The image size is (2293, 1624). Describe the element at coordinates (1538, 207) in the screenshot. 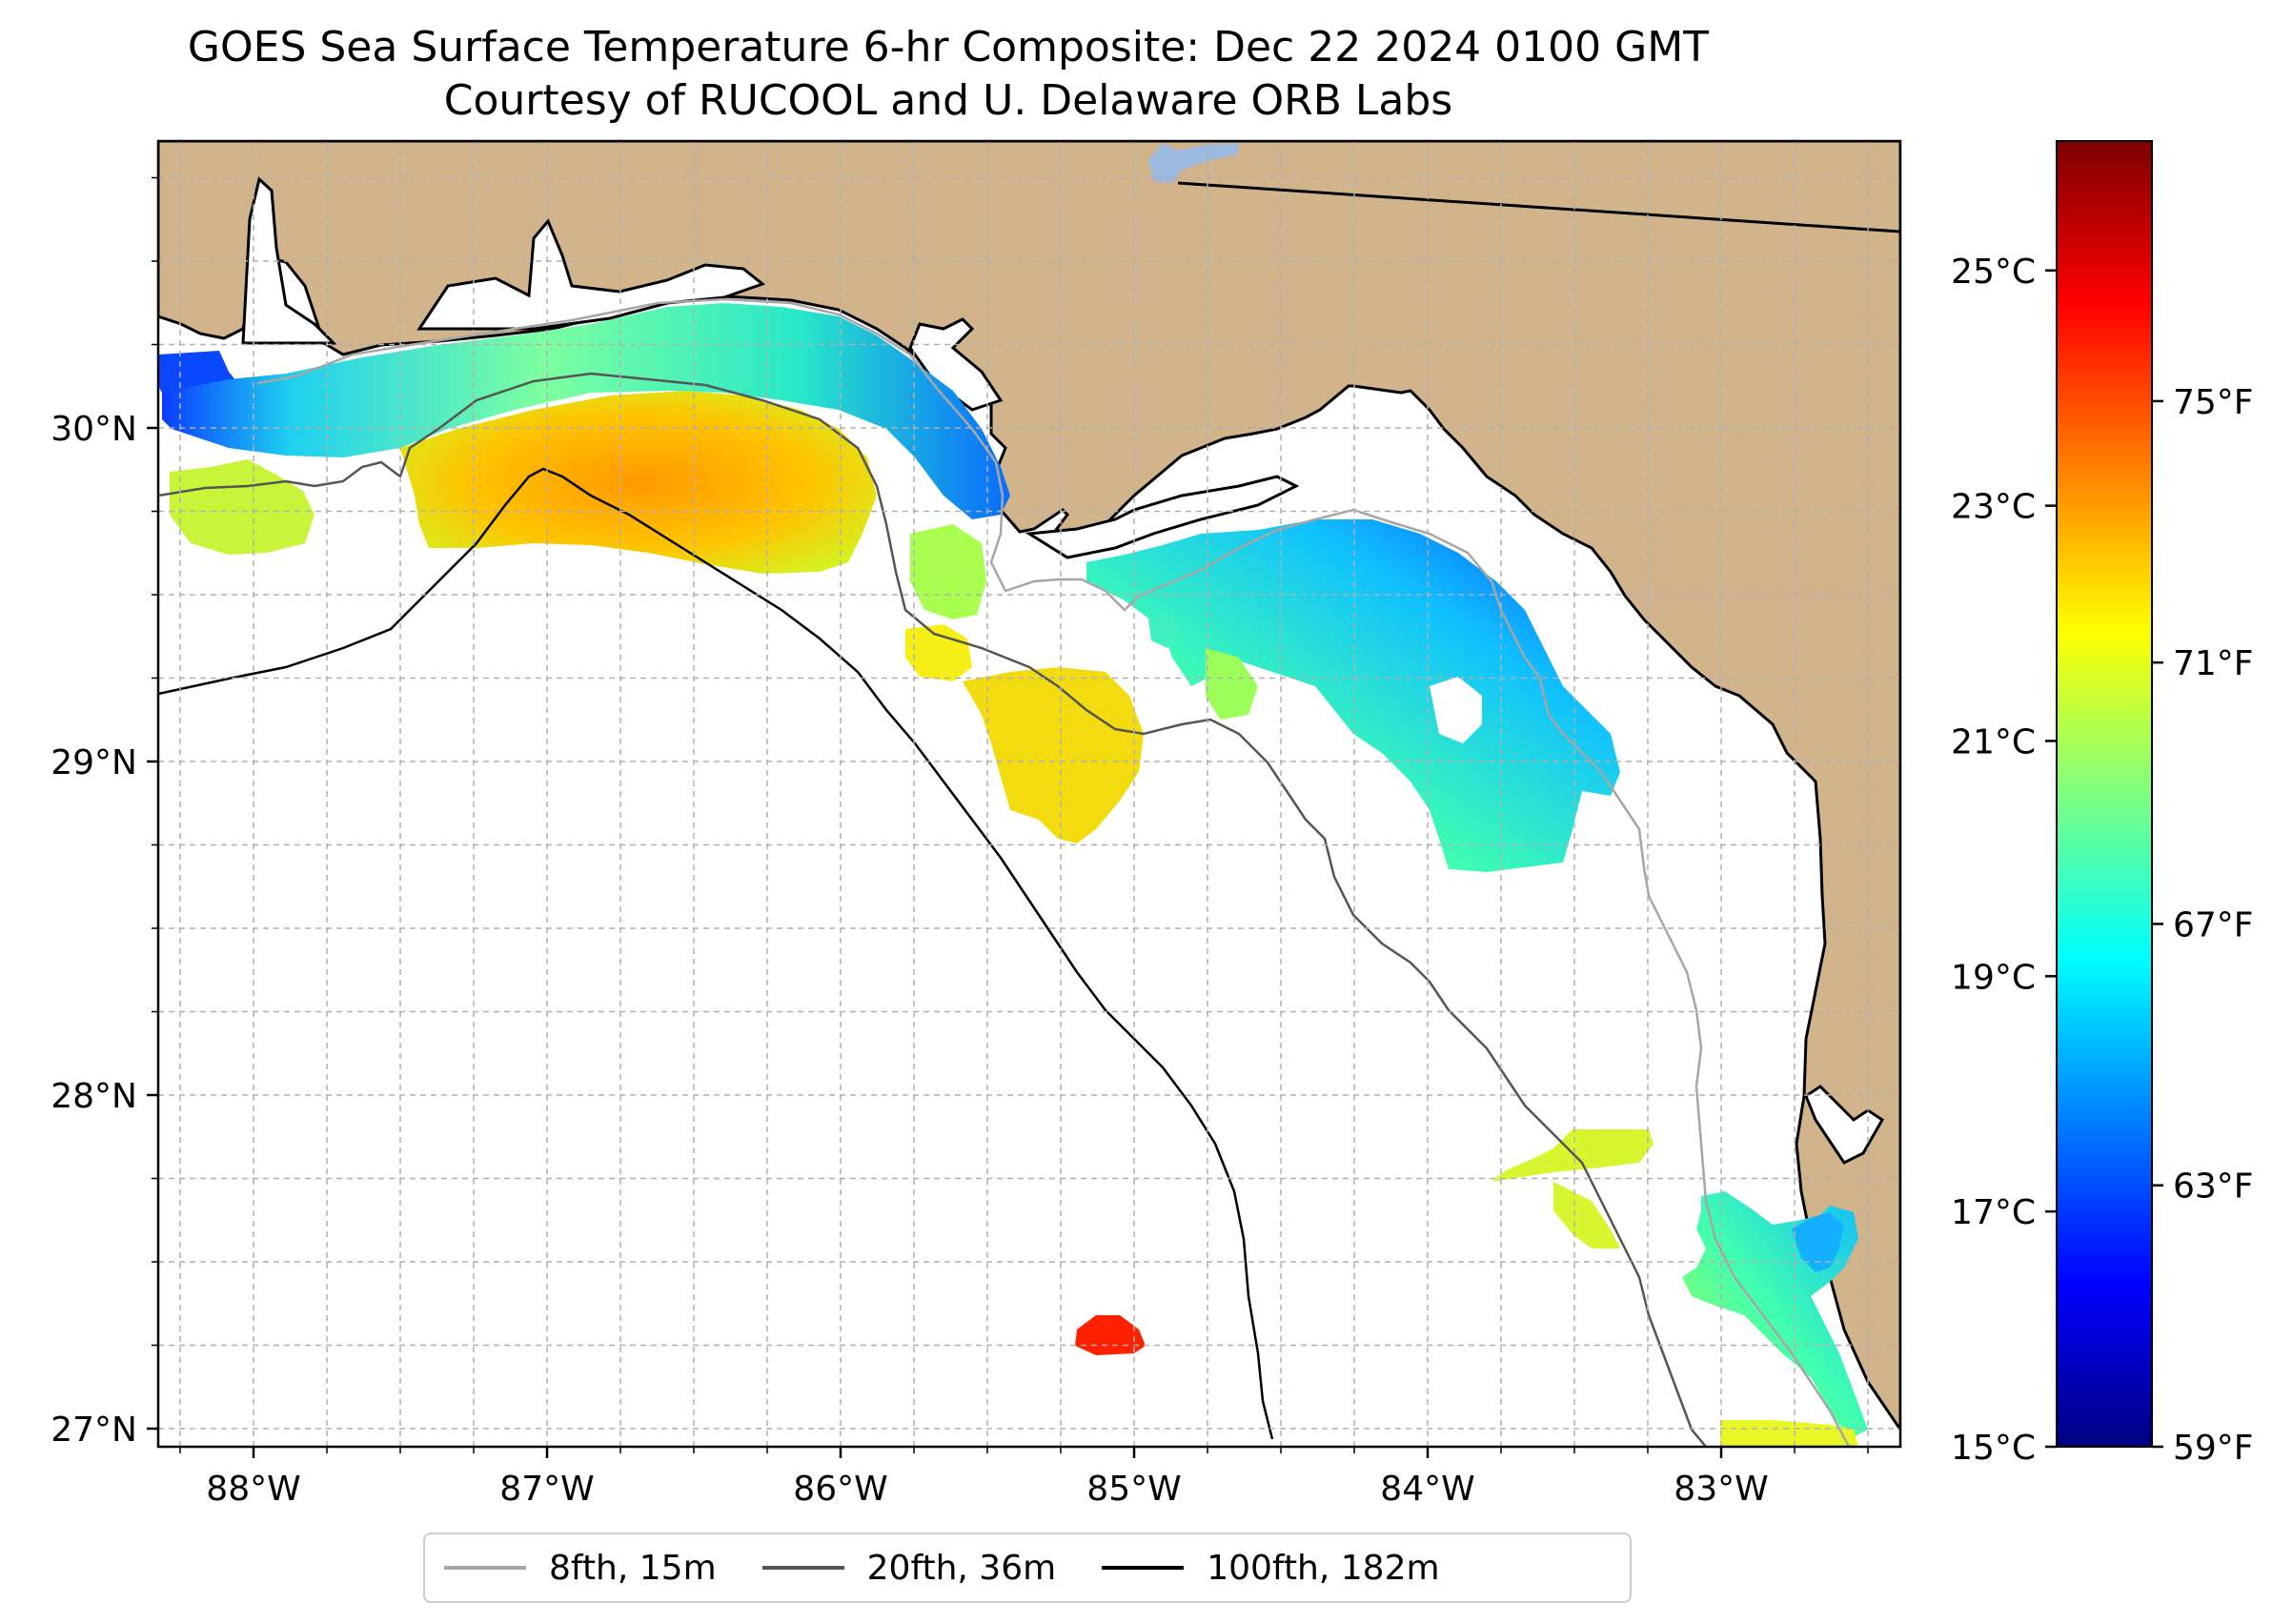

I see `state-border` at that location.